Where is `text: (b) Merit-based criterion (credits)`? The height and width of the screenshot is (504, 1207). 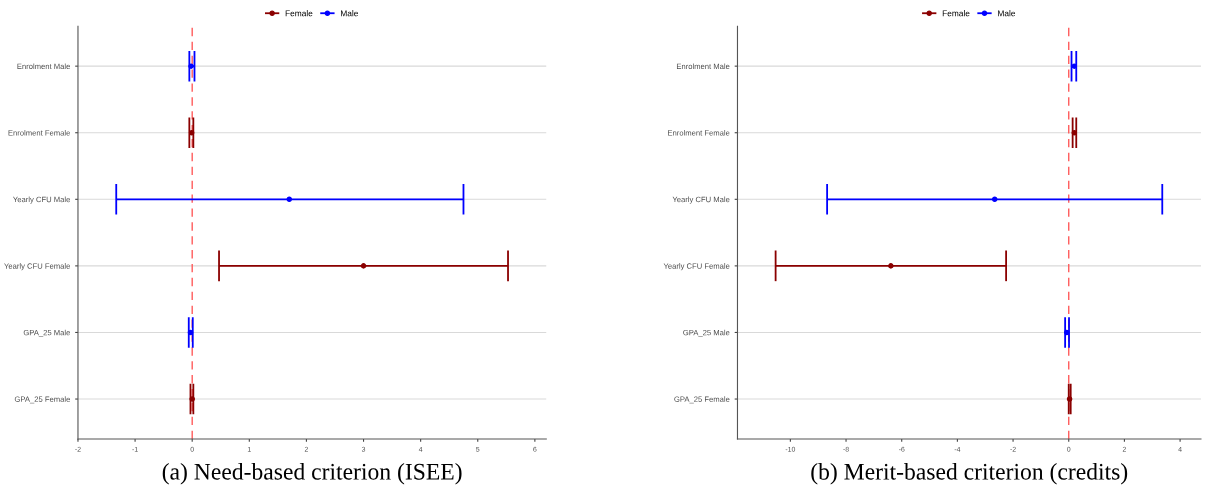 text: (b) Merit-based criterion (credits) is located at coordinates (969, 474).